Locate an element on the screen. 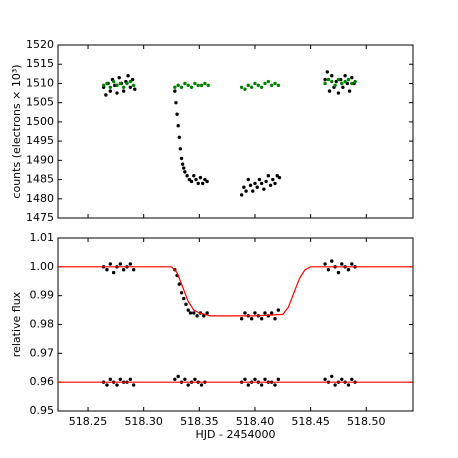 Image resolution: width=458 pixels, height=458 pixels. y-tick-label: 0.96 is located at coordinates (42, 381).